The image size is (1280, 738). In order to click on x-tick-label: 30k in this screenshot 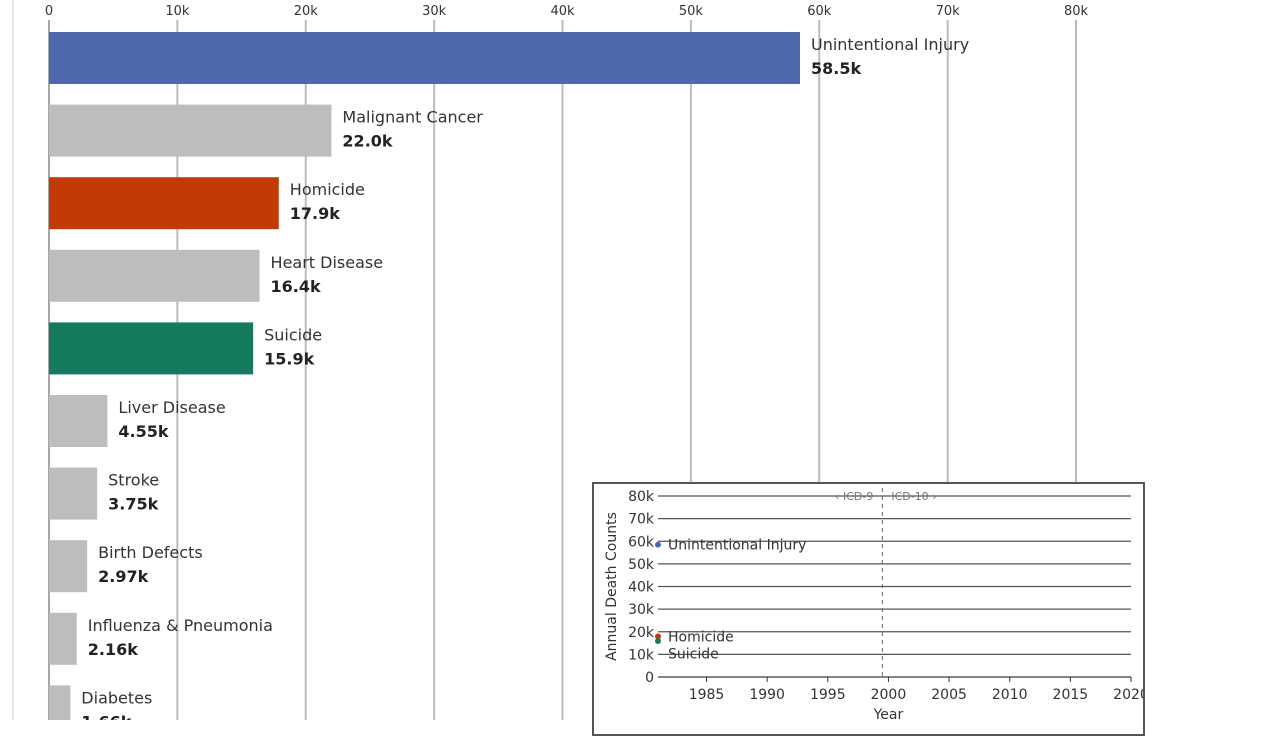, I will do `click(434, 11)`.